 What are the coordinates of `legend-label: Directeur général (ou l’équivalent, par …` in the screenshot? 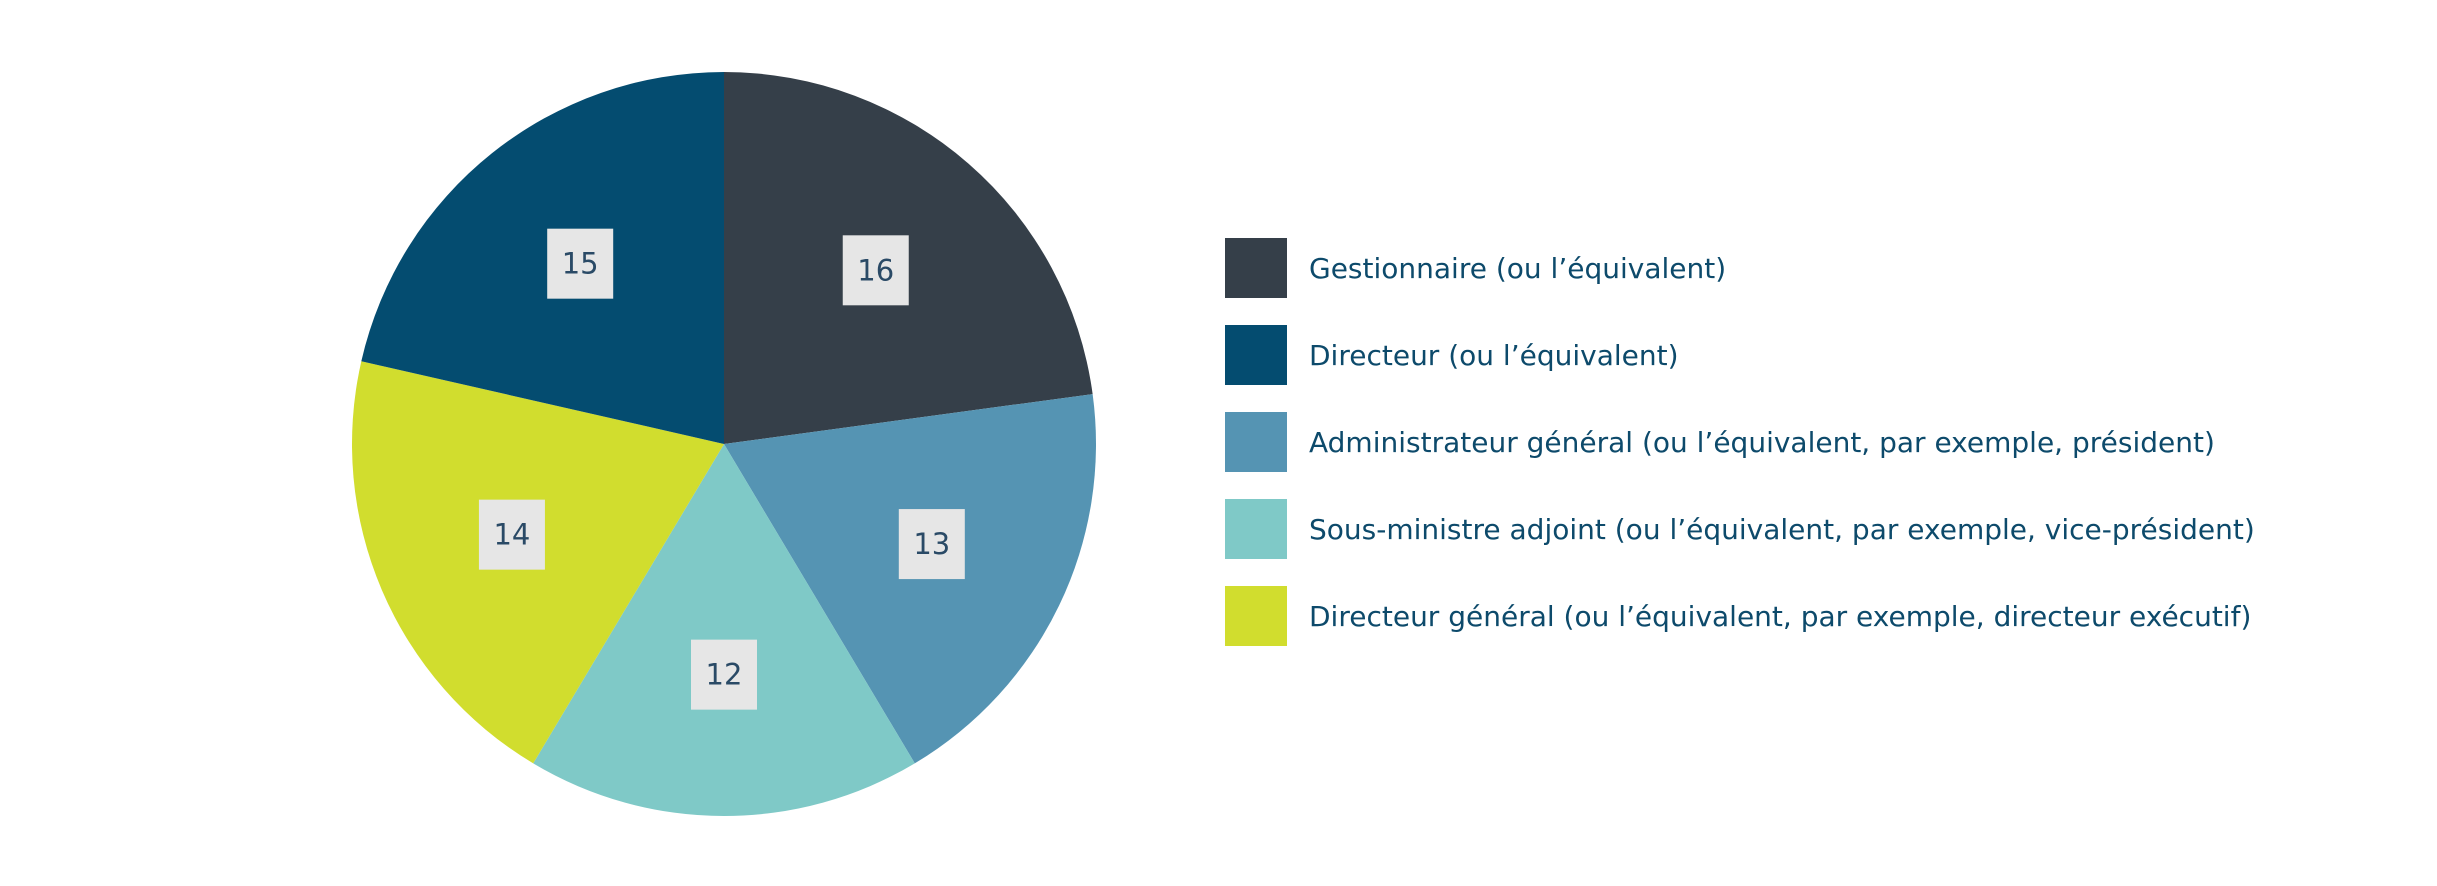 It's located at (1780, 616).